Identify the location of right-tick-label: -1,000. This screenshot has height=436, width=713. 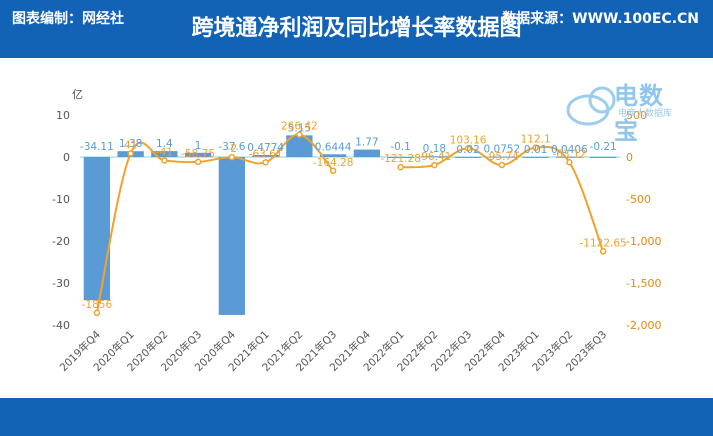
(643, 241).